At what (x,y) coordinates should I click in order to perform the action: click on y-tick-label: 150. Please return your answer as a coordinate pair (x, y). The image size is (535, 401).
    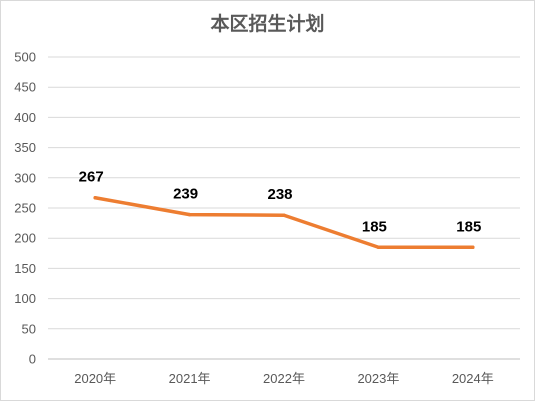
    Looking at the image, I should click on (25, 268).